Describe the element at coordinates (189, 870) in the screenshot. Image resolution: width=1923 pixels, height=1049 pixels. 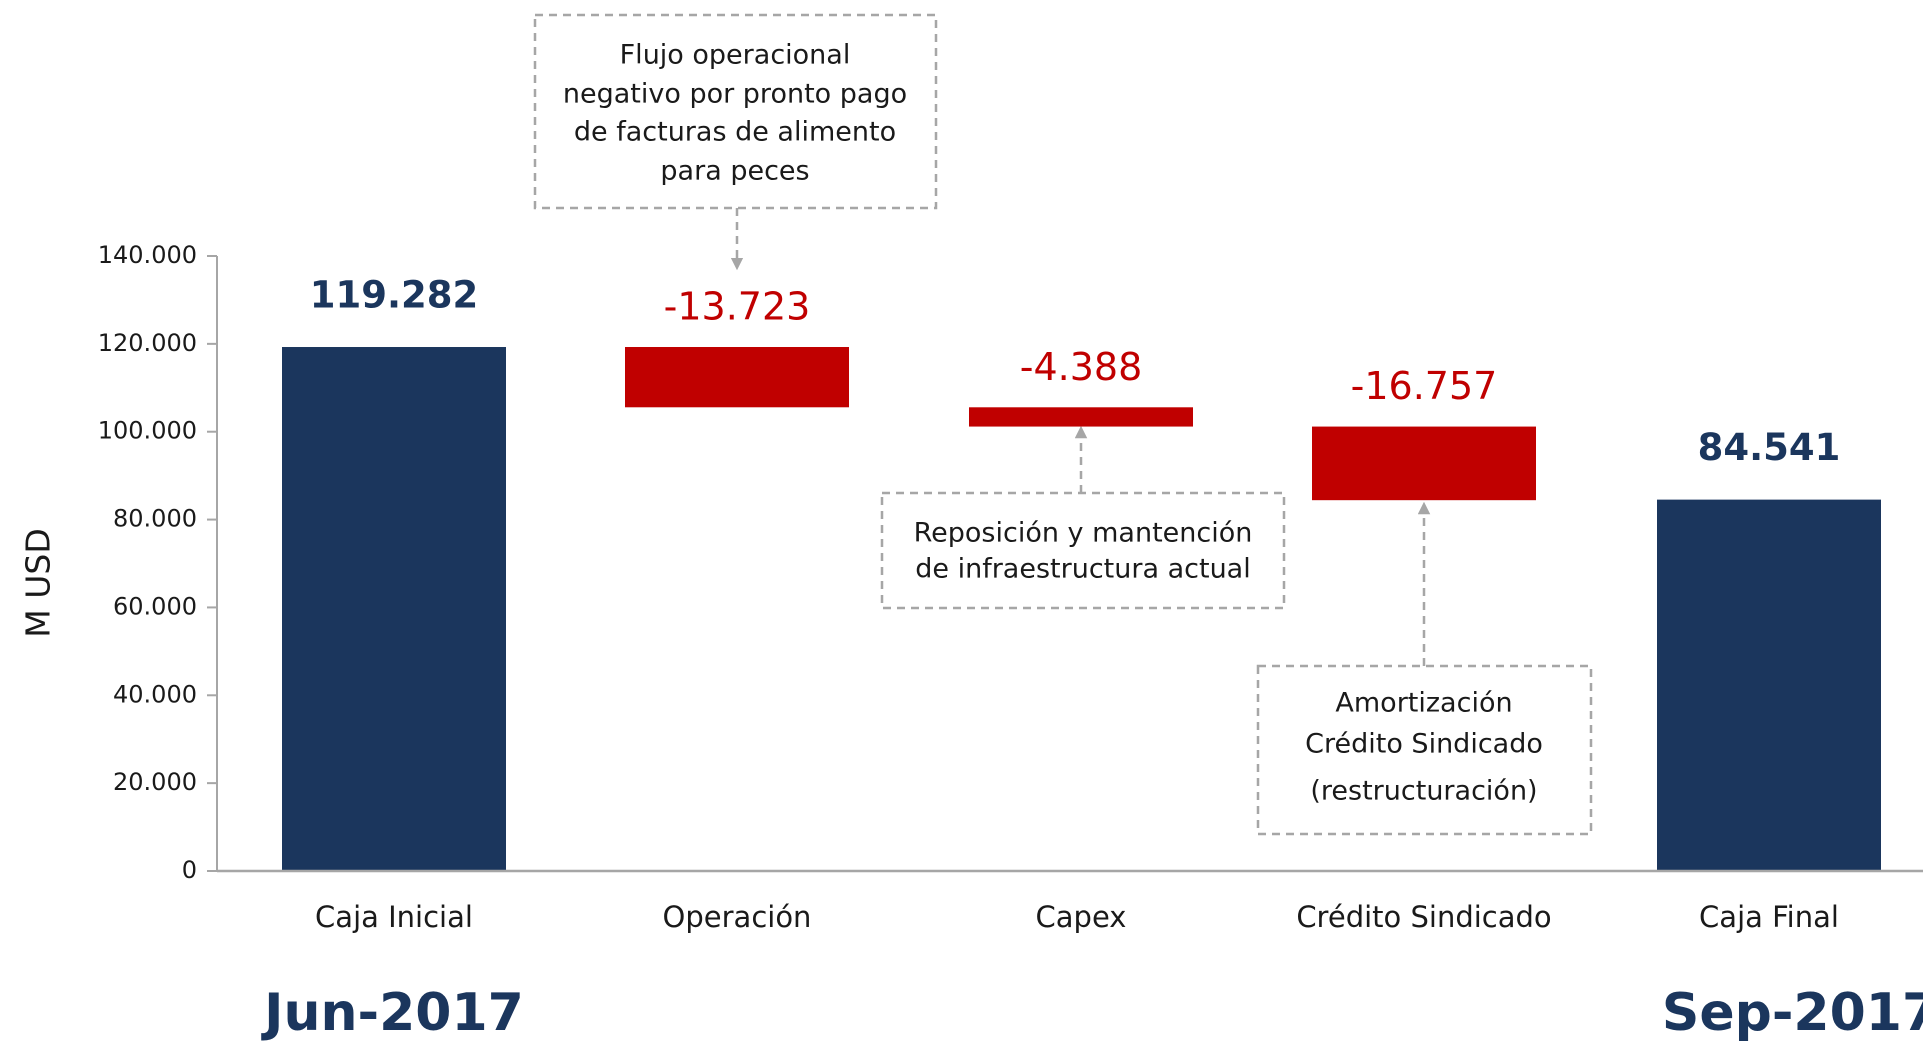
I see `y-tick-label: 0` at that location.